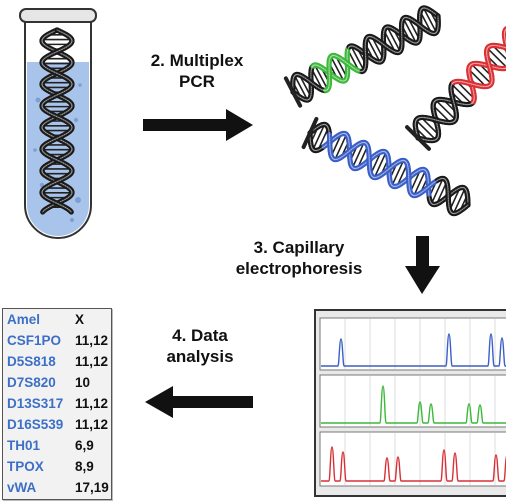  I want to click on step-label-pcr-line2: PCR, so click(197, 81).